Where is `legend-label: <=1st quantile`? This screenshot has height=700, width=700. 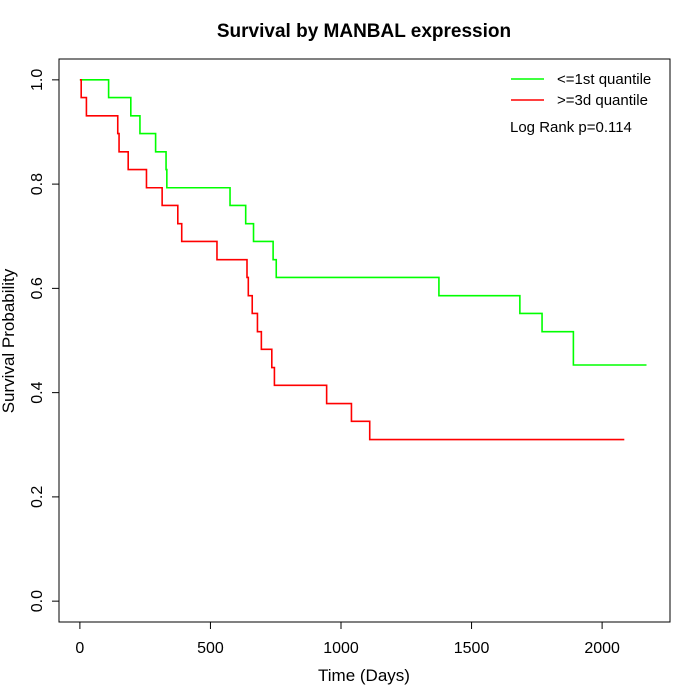
legend-label: <=1st quantile is located at coordinates (604, 79).